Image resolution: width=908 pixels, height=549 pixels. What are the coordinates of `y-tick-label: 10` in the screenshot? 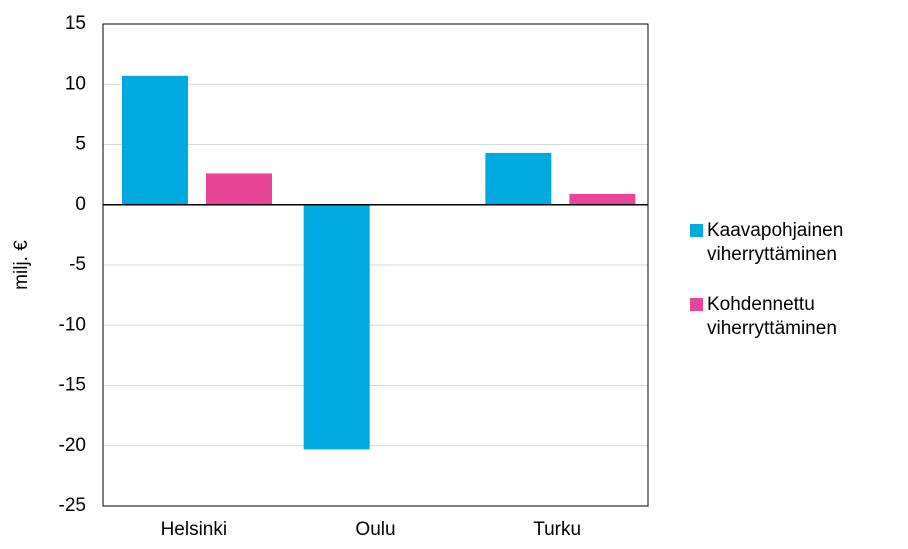 It's located at (75, 83).